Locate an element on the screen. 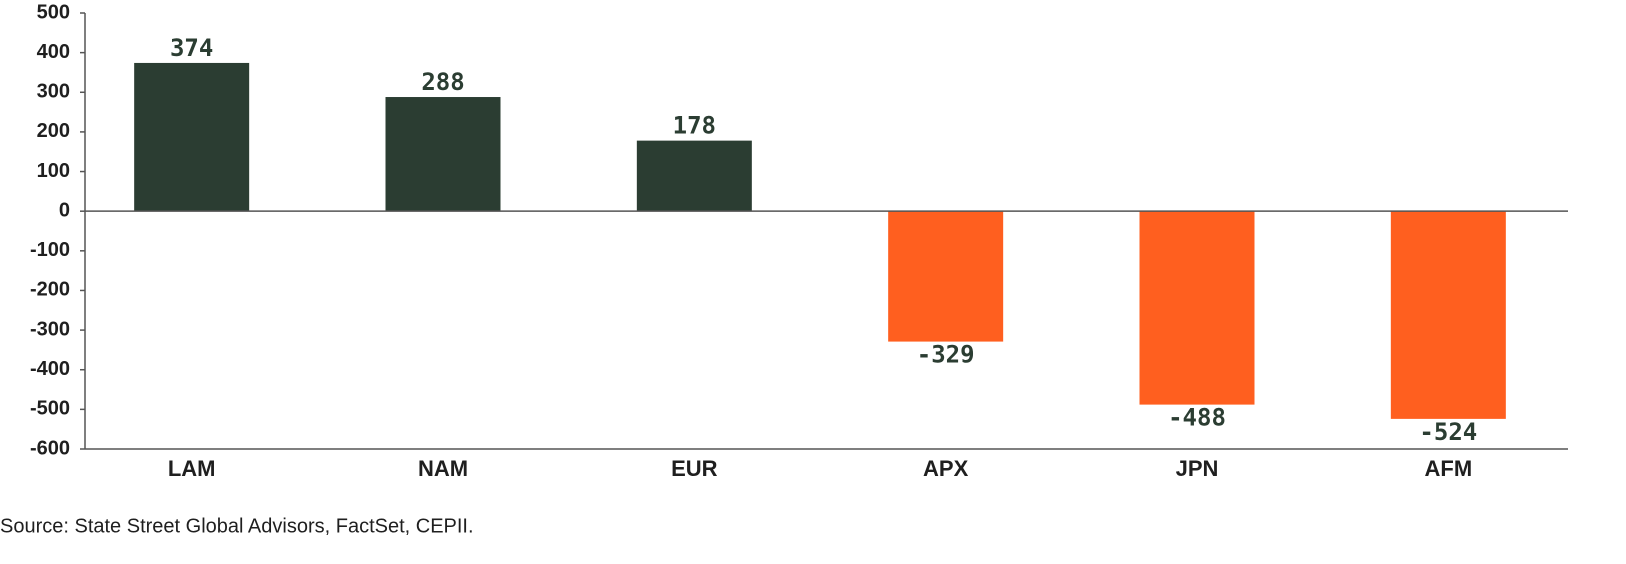 This screenshot has width=1626, height=564. value-label: -329 is located at coordinates (946, 355).